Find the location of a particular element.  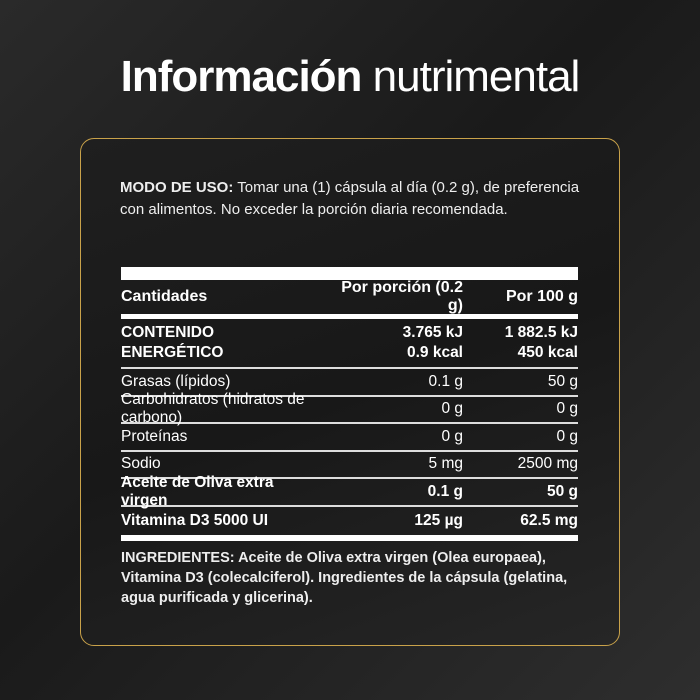

table-row: Grasas (lípidos) 0.1 g 50 g is located at coordinates (349, 383).